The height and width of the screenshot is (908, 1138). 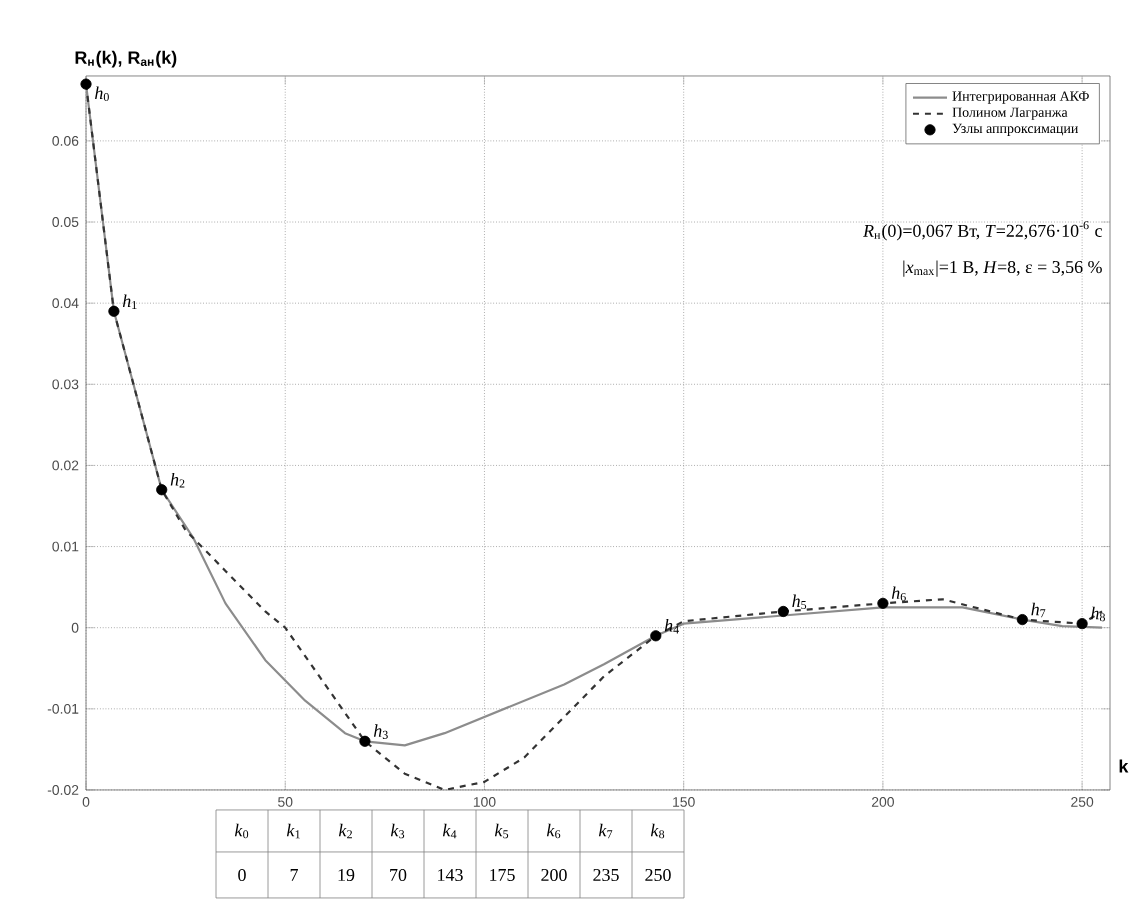 What do you see at coordinates (799, 602) in the screenshot?
I see `annotation: h$_{5}$` at bounding box center [799, 602].